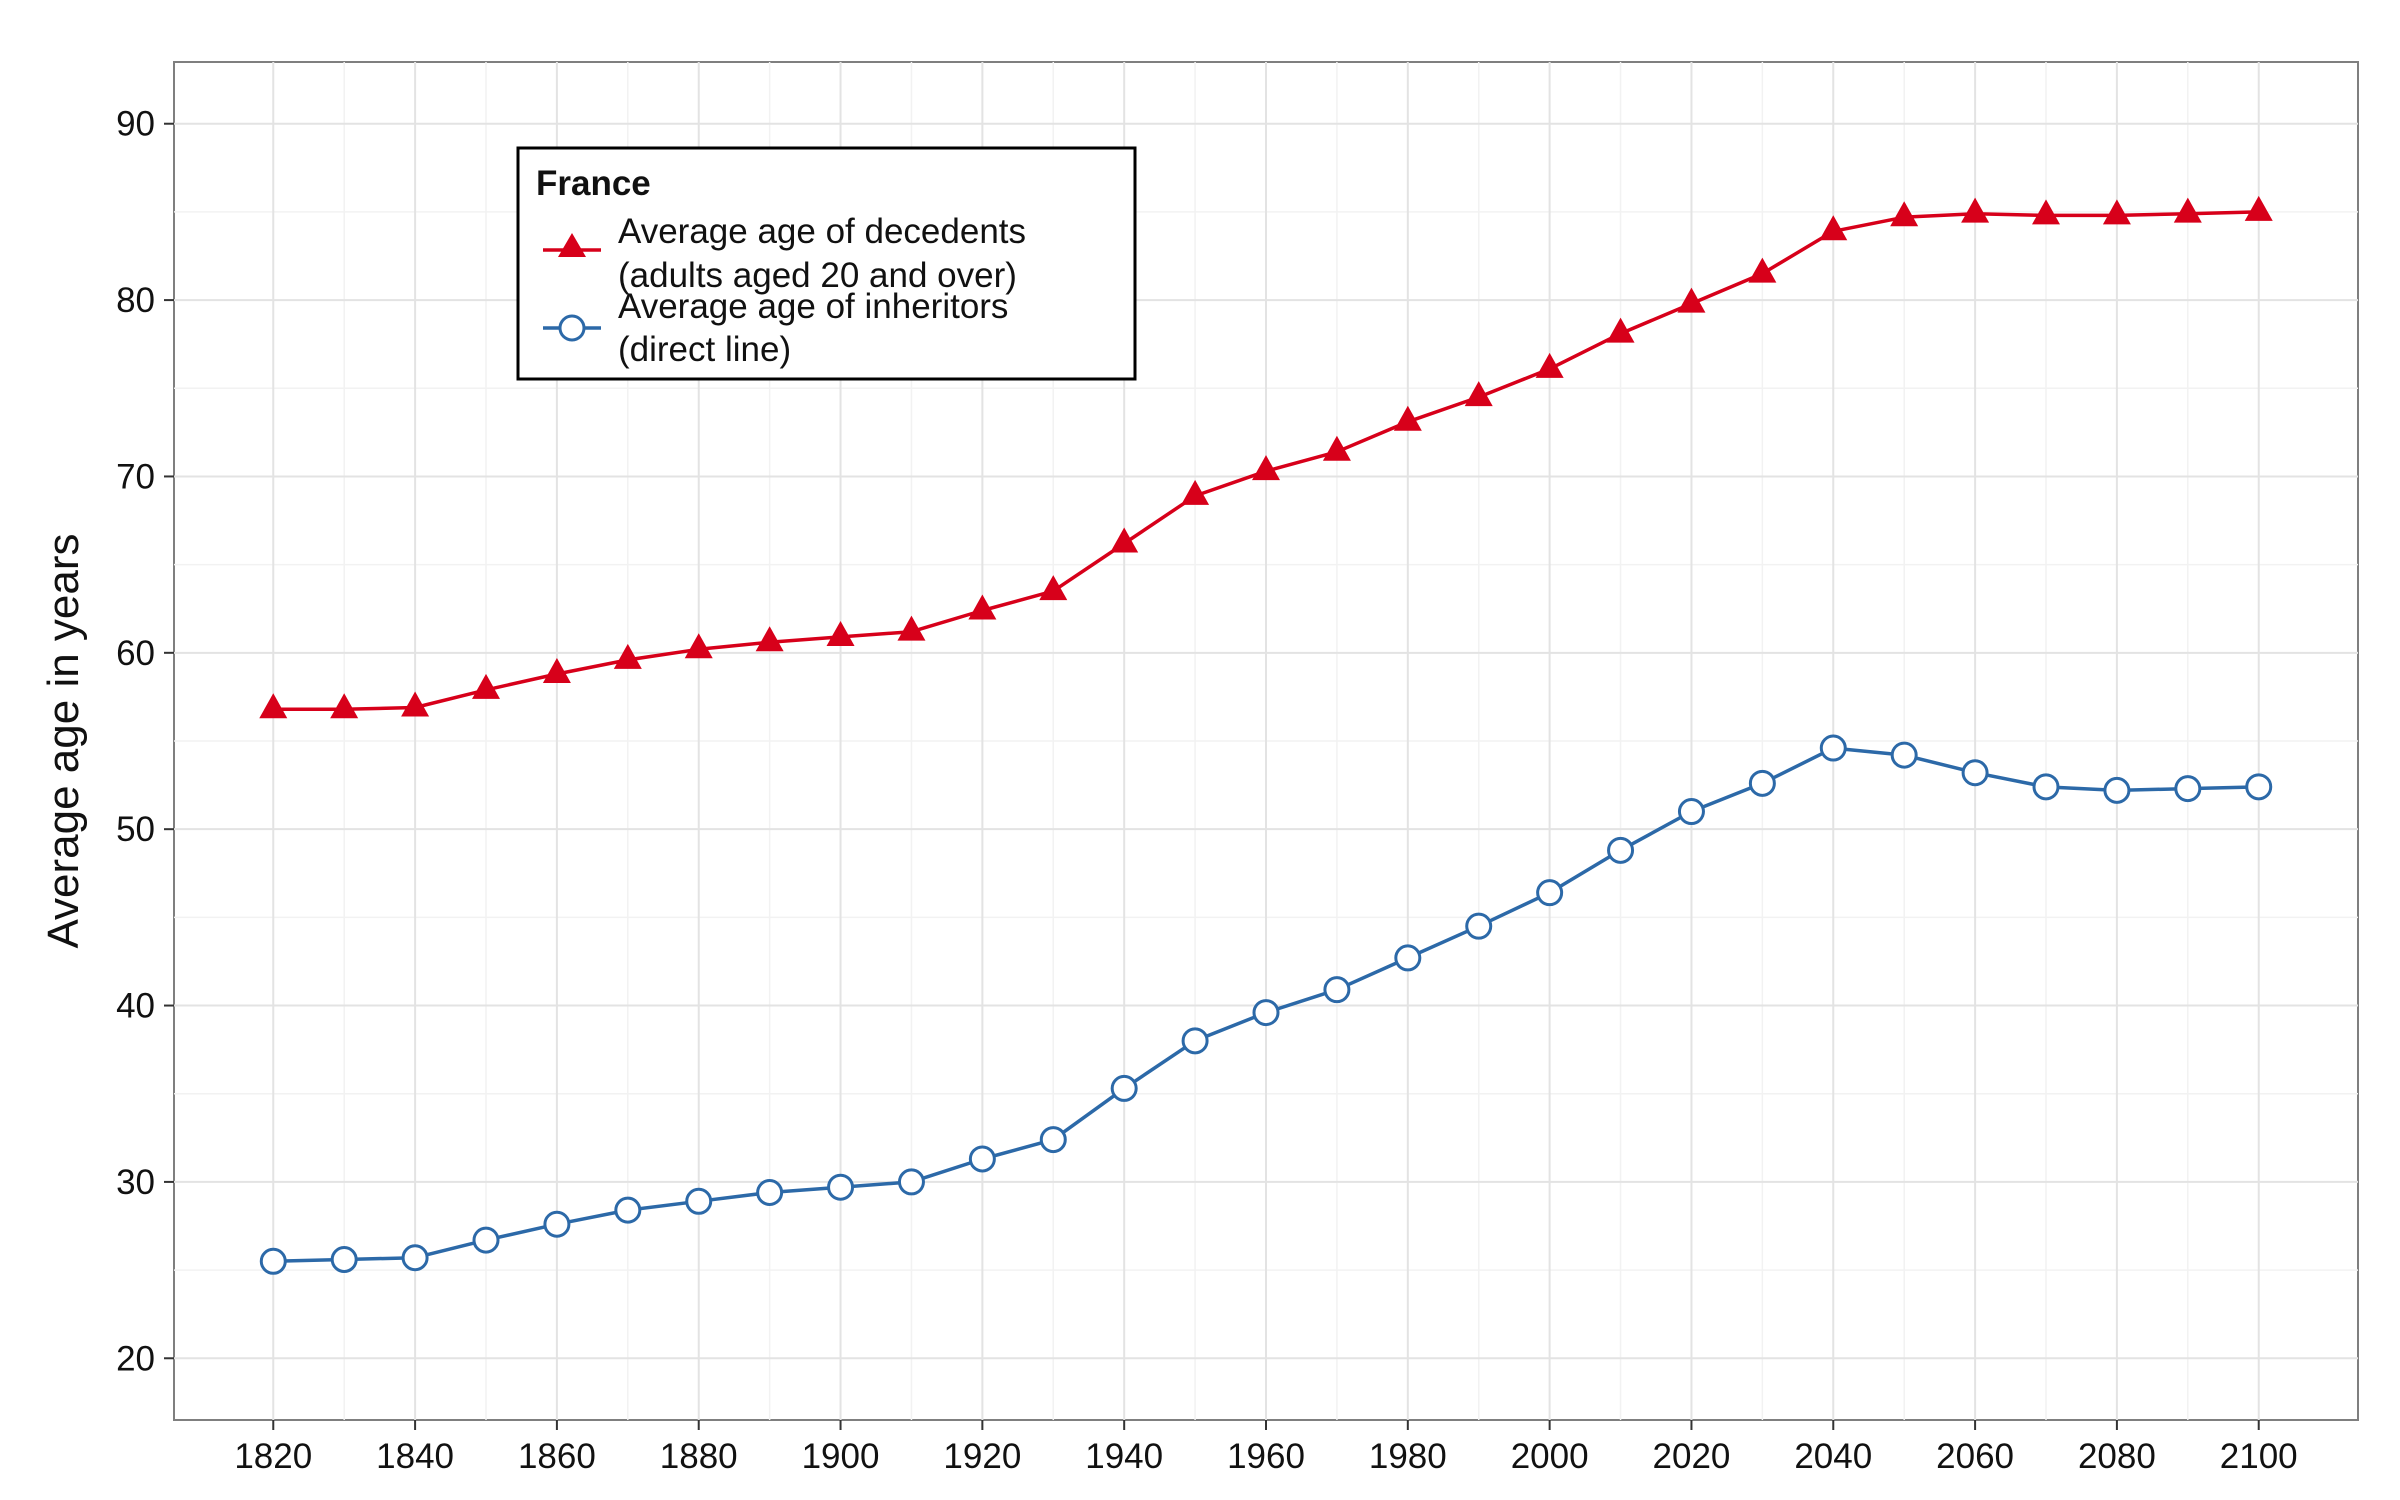 The width and height of the screenshot is (2400, 1500). I want to click on legend-decedents-marker, so click(572, 245).